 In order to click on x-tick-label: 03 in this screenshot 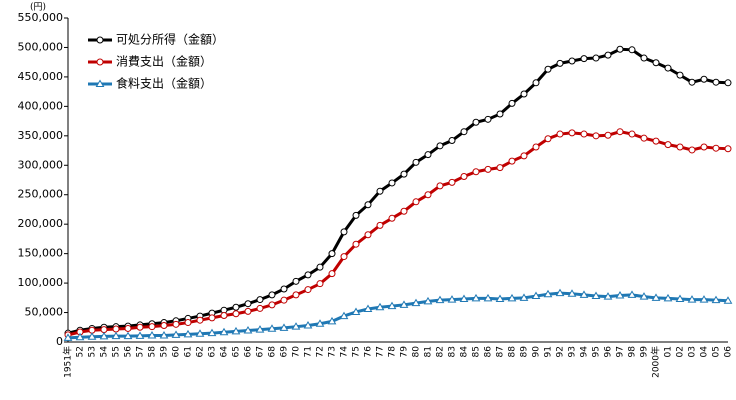, I will do `click(693, 351)`.